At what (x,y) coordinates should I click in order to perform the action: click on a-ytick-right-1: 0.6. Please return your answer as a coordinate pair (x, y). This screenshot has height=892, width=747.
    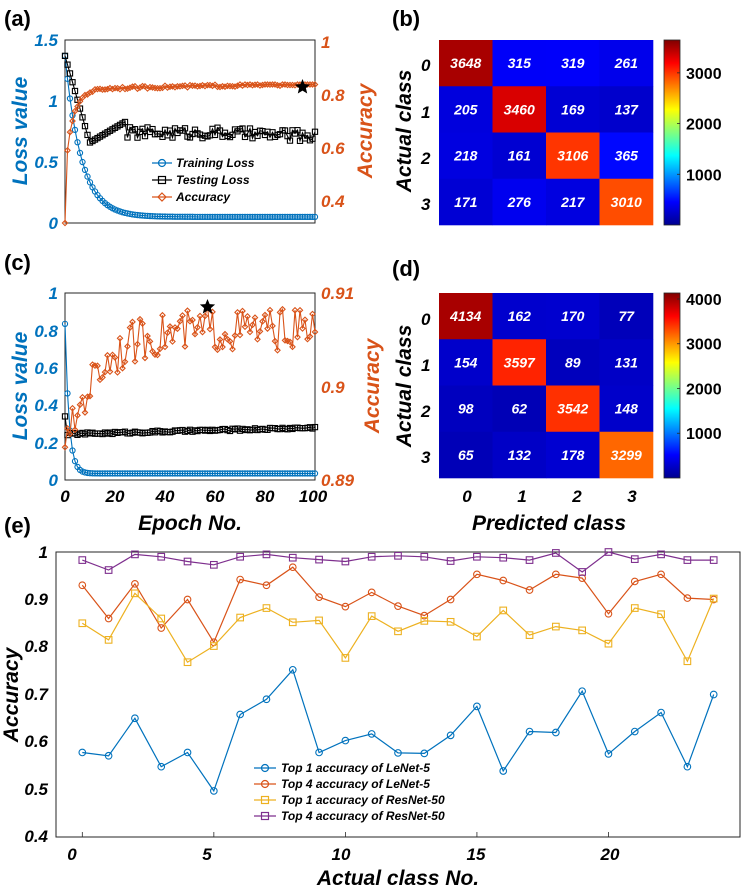
    Looking at the image, I should click on (333, 148).